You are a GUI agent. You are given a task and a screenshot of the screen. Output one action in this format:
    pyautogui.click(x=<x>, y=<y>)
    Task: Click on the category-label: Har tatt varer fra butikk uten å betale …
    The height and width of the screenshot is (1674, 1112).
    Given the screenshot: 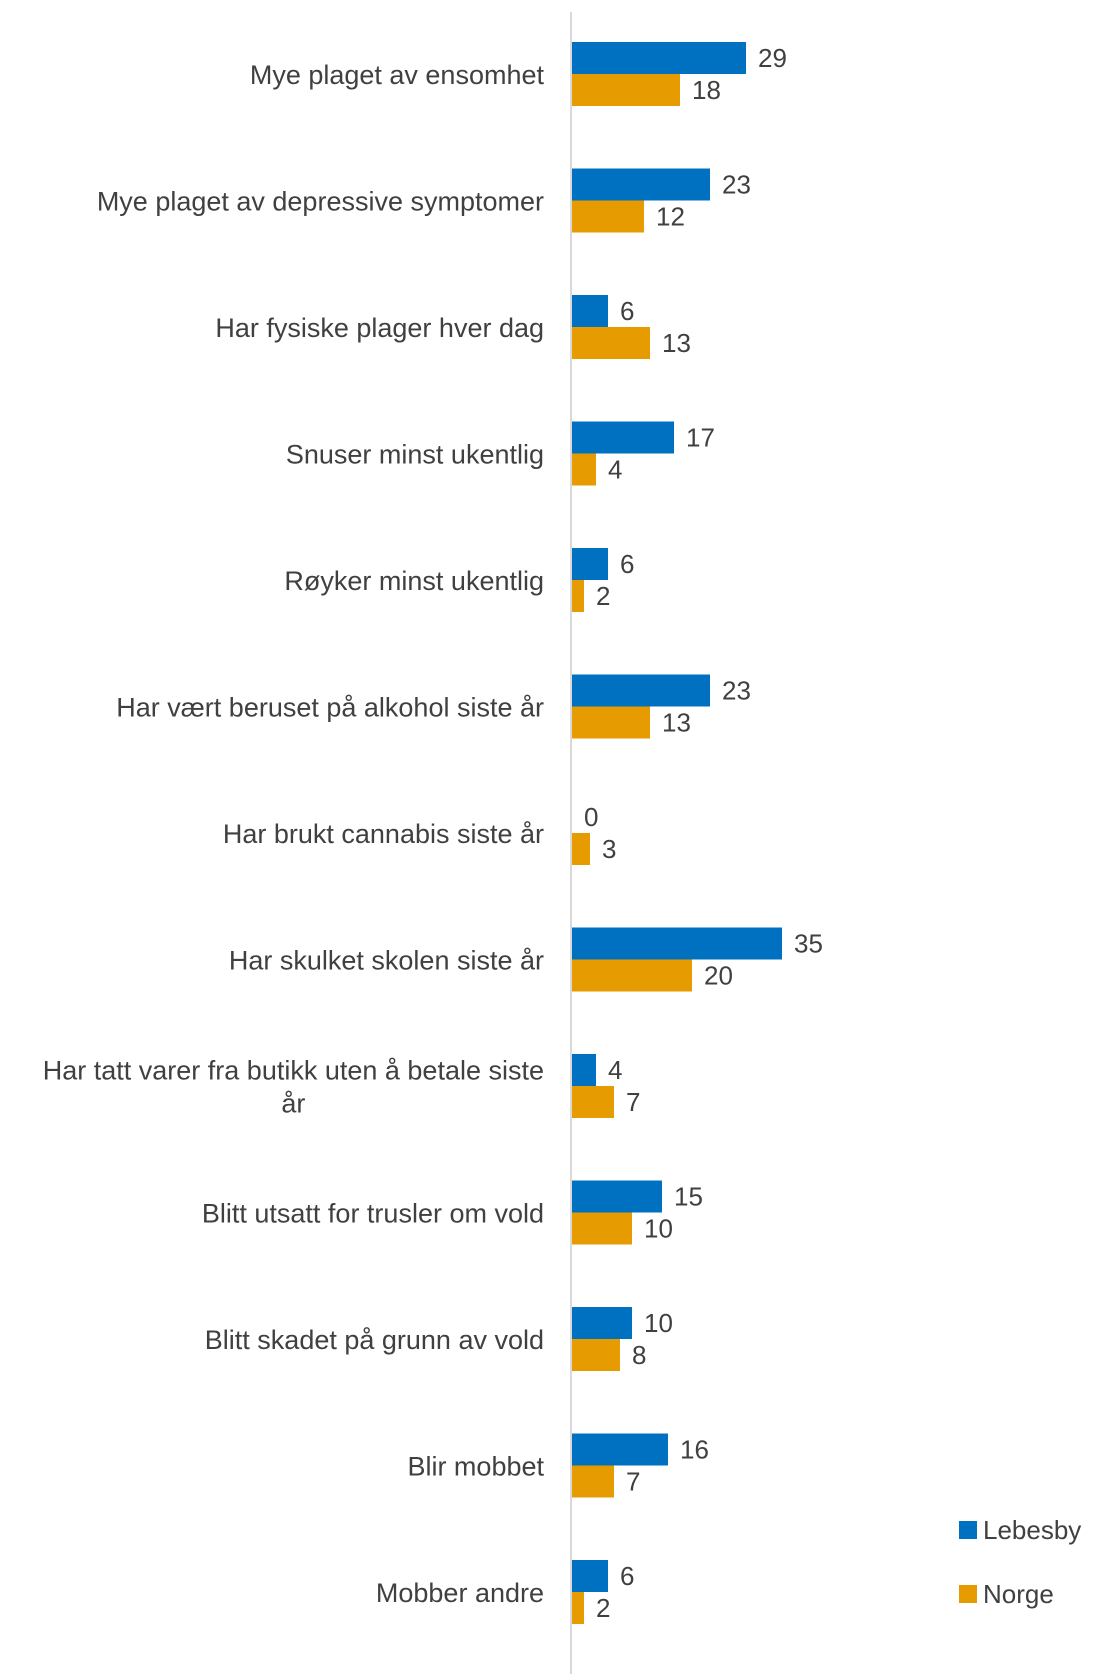 What is the action you would take?
    pyautogui.click(x=293, y=1087)
    